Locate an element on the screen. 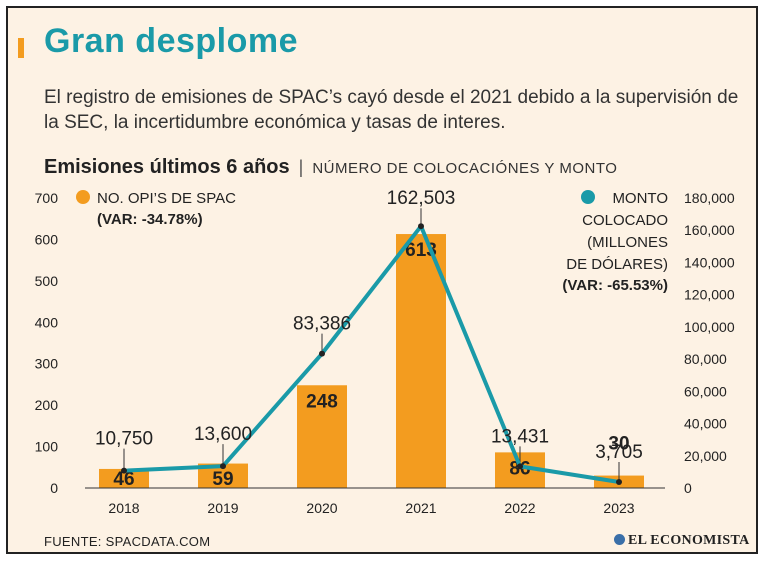 This screenshot has height=562, width=768. title-accent-bar is located at coordinates (21, 48).